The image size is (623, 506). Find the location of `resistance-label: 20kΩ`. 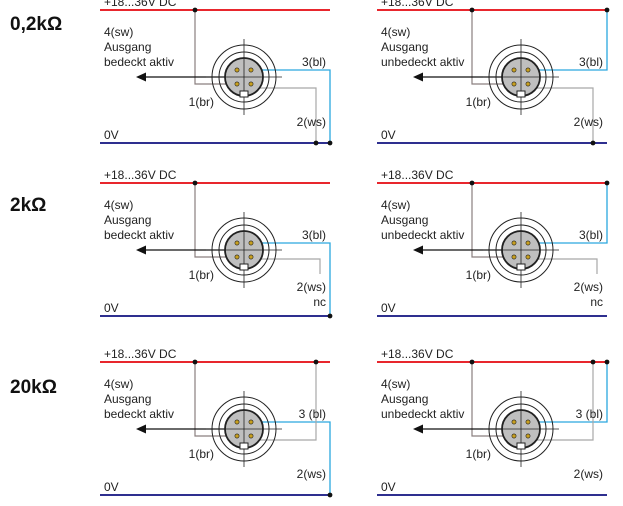

resistance-label: 20kΩ is located at coordinates (33, 387).